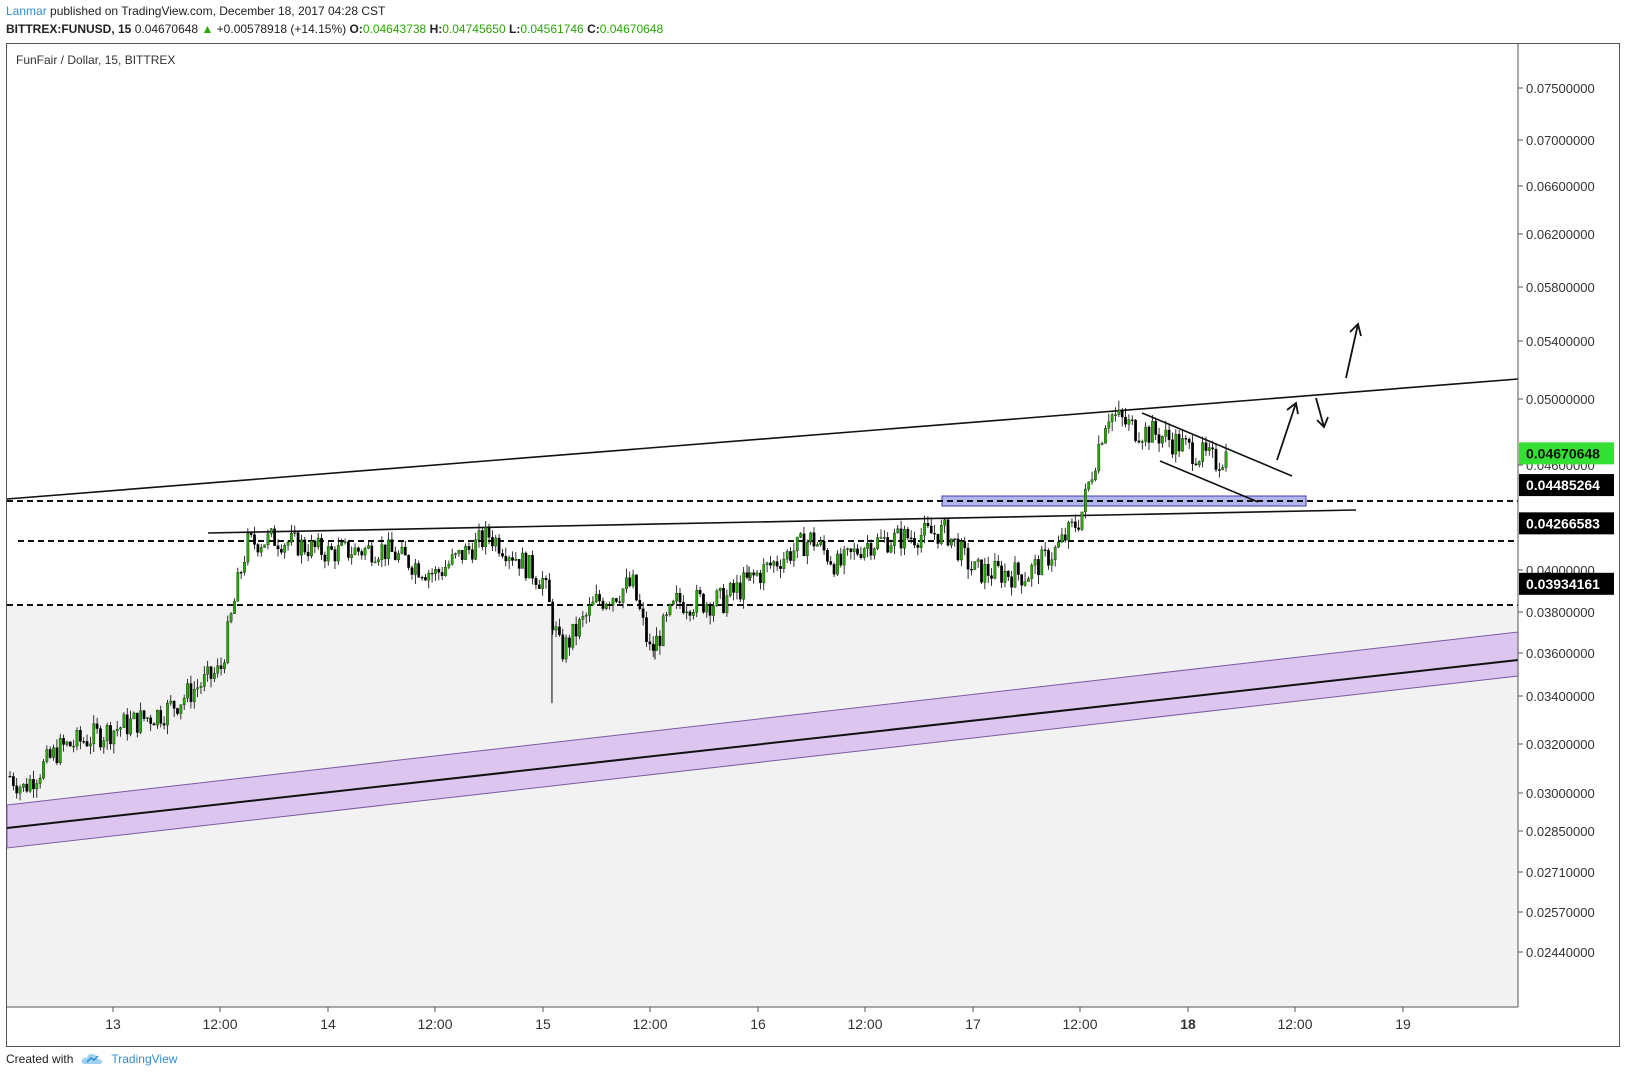 The width and height of the screenshot is (1625, 1073). What do you see at coordinates (1209, 481) in the screenshot?
I see `flag-lower-line` at bounding box center [1209, 481].